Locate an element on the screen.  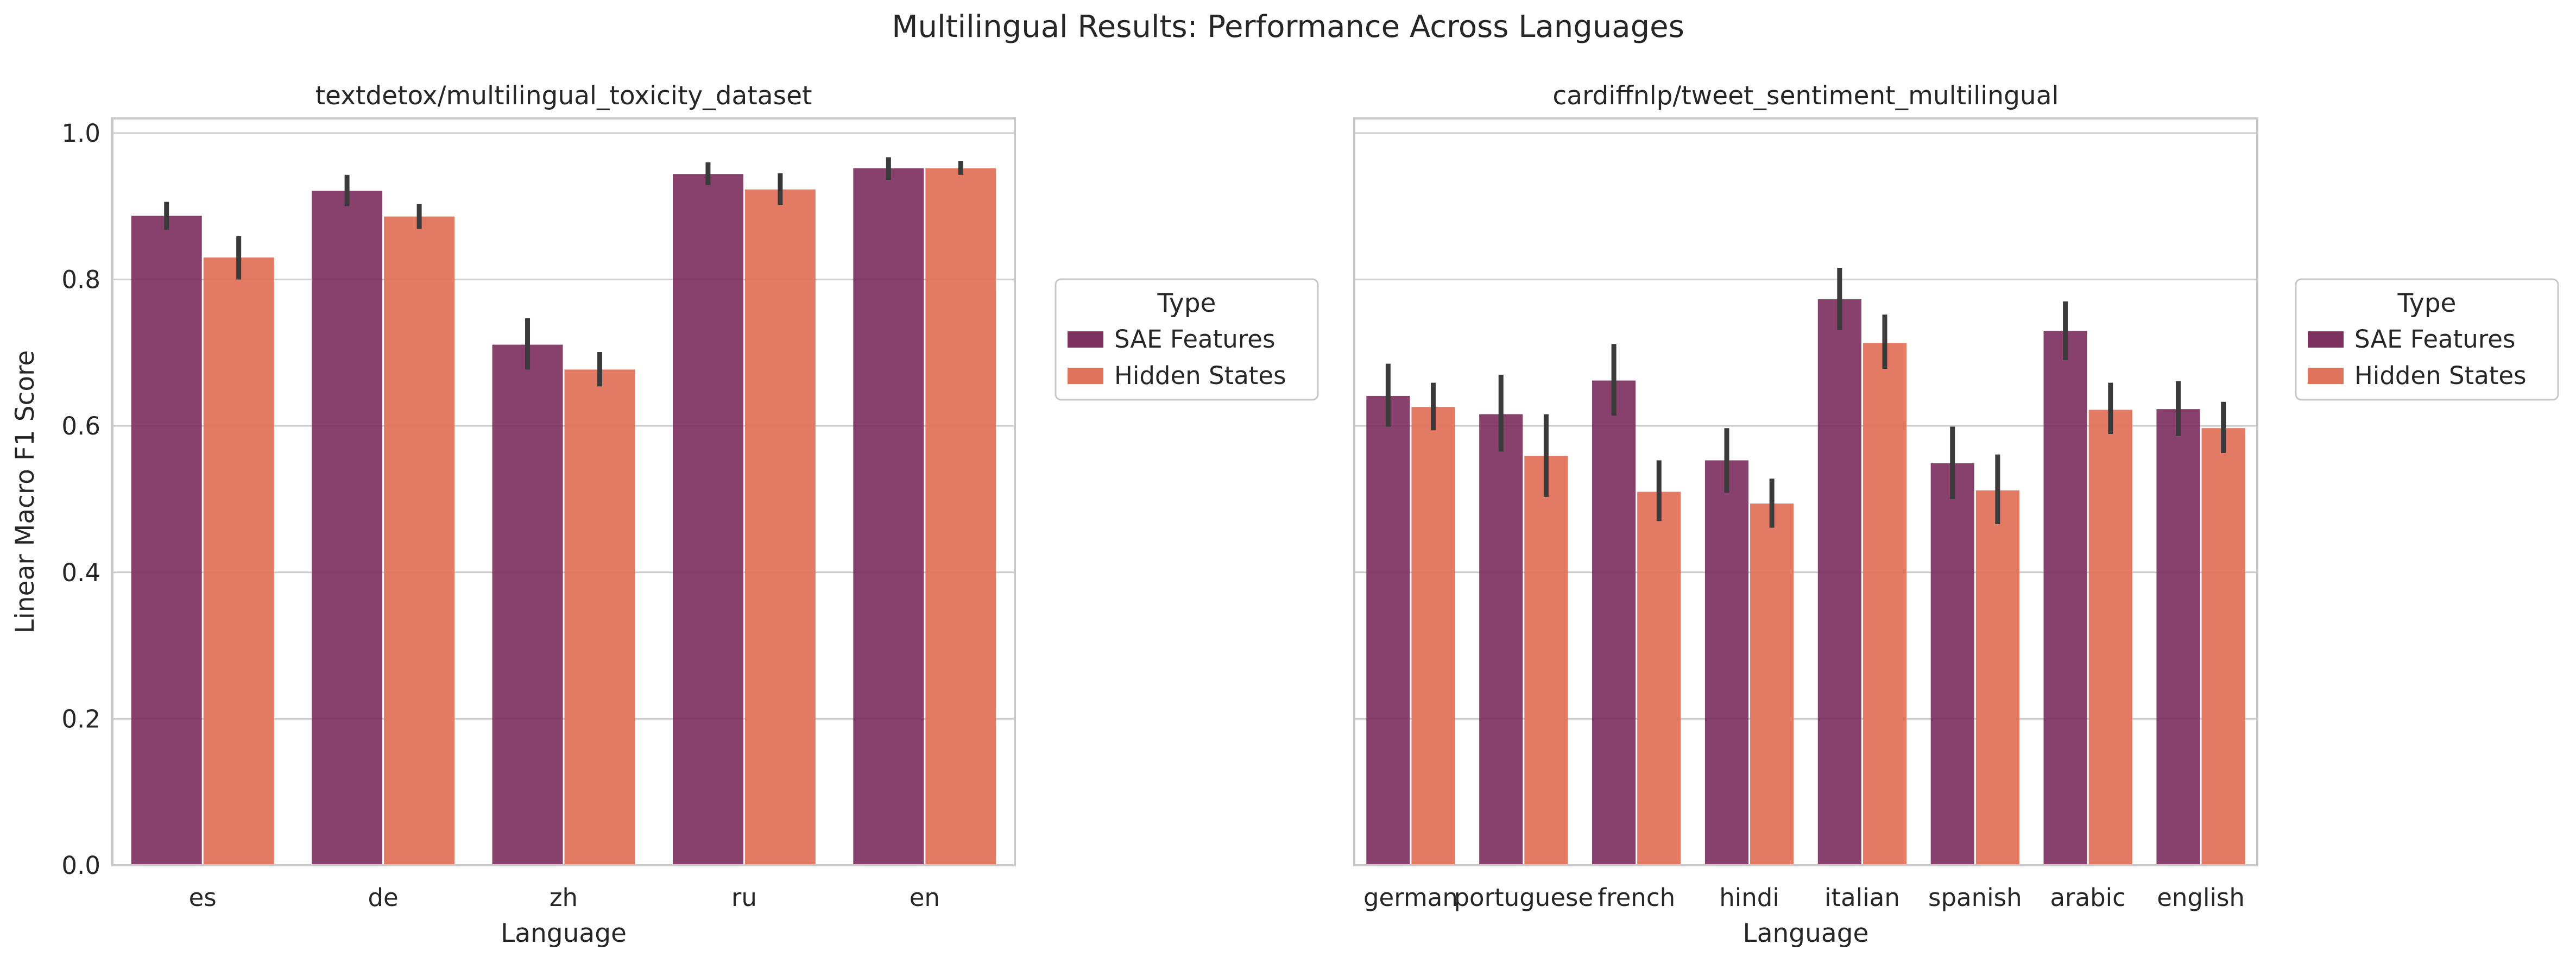
x-tick-label-es: es is located at coordinates (203, 897).